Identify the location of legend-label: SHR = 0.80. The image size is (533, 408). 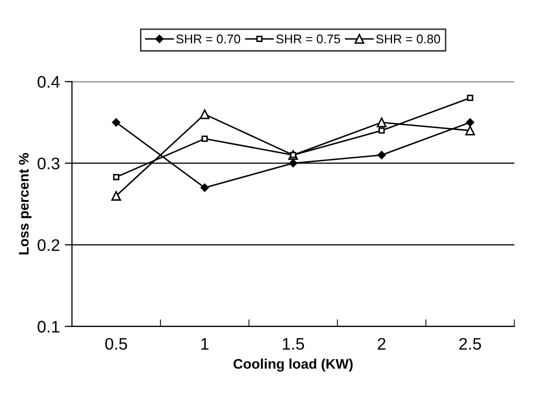
(408, 39).